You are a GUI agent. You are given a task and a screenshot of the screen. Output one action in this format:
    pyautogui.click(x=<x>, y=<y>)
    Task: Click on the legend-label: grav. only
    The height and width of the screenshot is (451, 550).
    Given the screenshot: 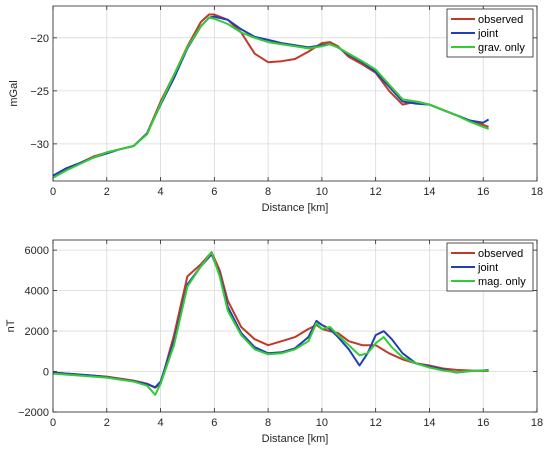 What is the action you would take?
    pyautogui.click(x=501, y=48)
    